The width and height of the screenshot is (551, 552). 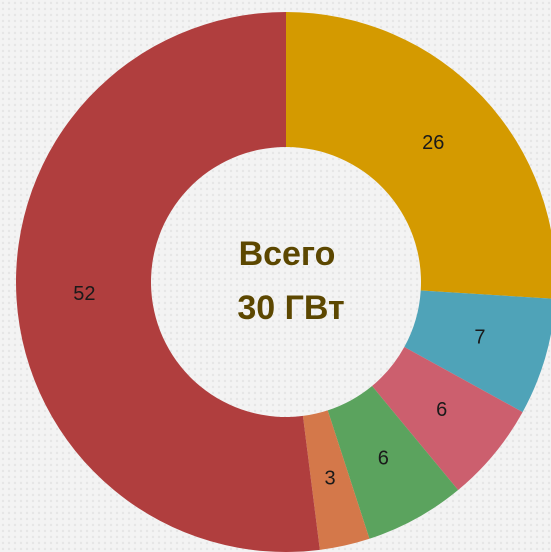 What do you see at coordinates (479, 338) in the screenshot?
I see `value-label: 7` at bounding box center [479, 338].